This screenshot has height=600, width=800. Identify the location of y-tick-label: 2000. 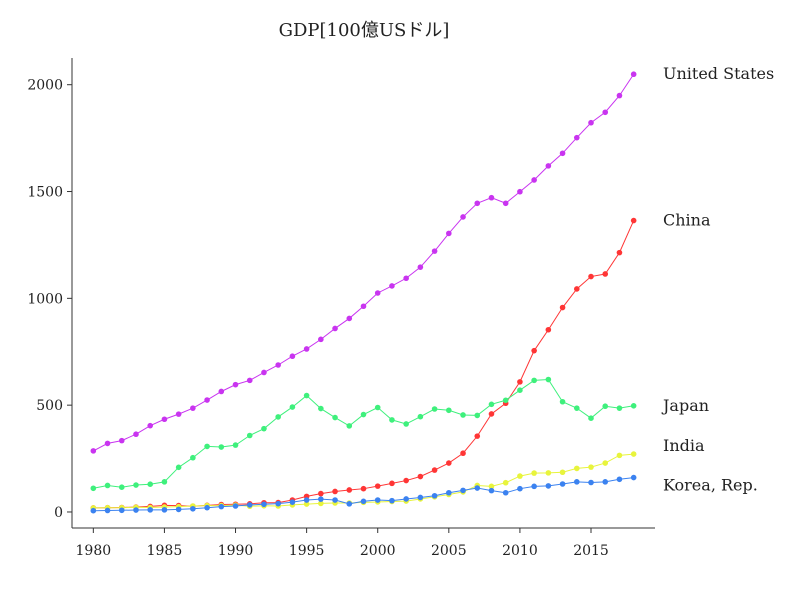
(45, 86).